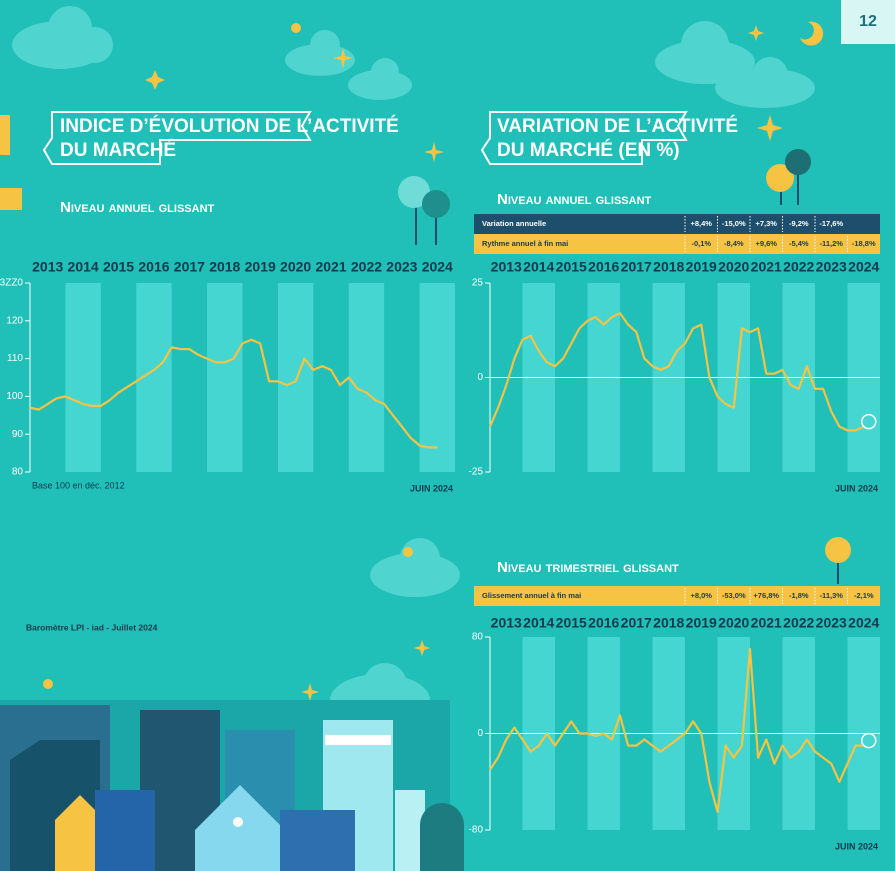 The height and width of the screenshot is (871, 895). Describe the element at coordinates (832, 243) in the screenshot. I see `table-cell: -11,2%` at that location.